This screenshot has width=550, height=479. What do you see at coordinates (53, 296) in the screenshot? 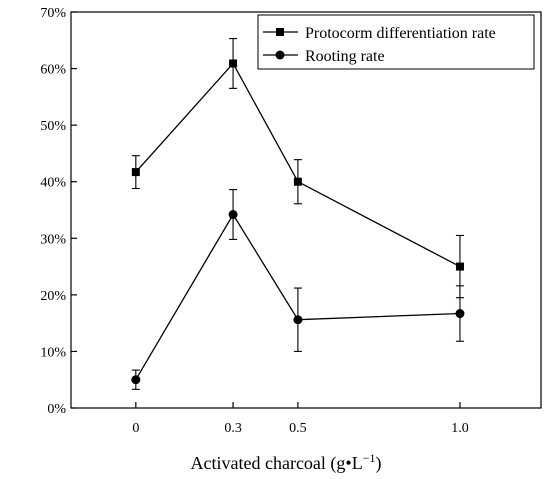
I see `y-tick-label: 20%` at bounding box center [53, 296].